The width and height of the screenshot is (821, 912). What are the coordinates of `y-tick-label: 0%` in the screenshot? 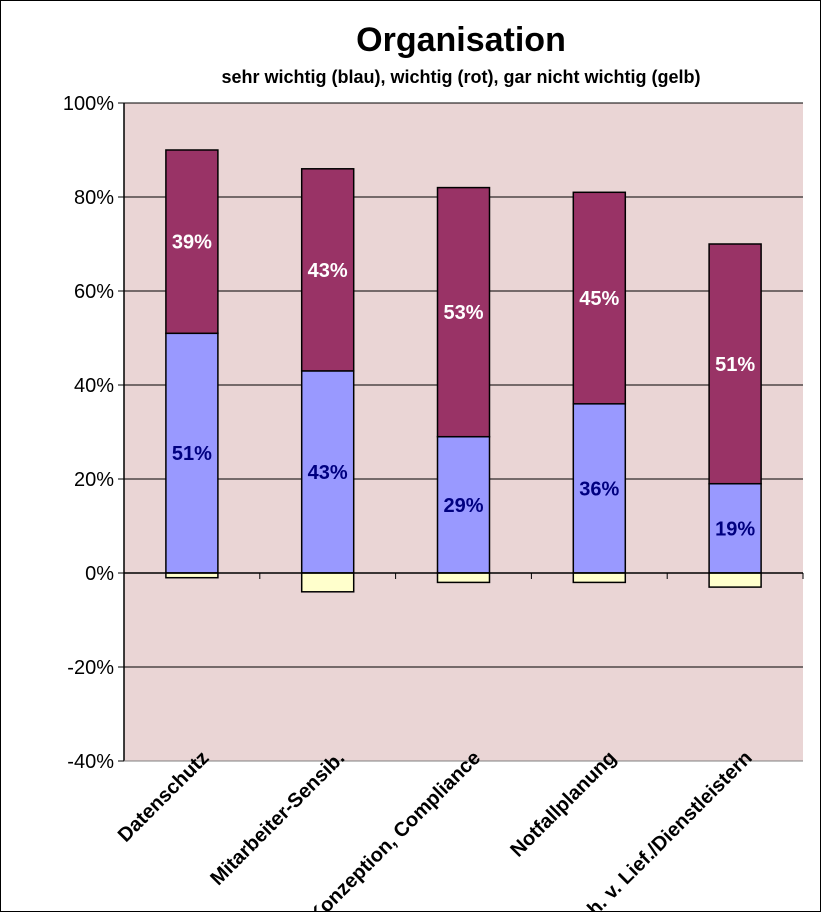 It's located at (99, 574).